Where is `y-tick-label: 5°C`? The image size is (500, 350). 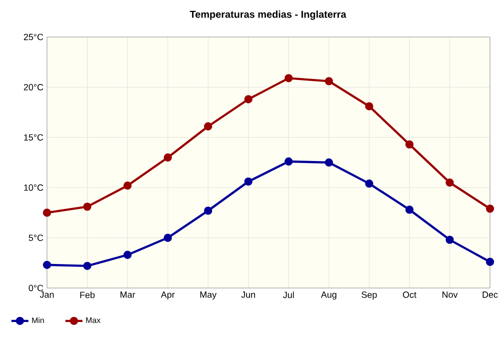
y-tick-label: 5°C is located at coordinates (36, 237).